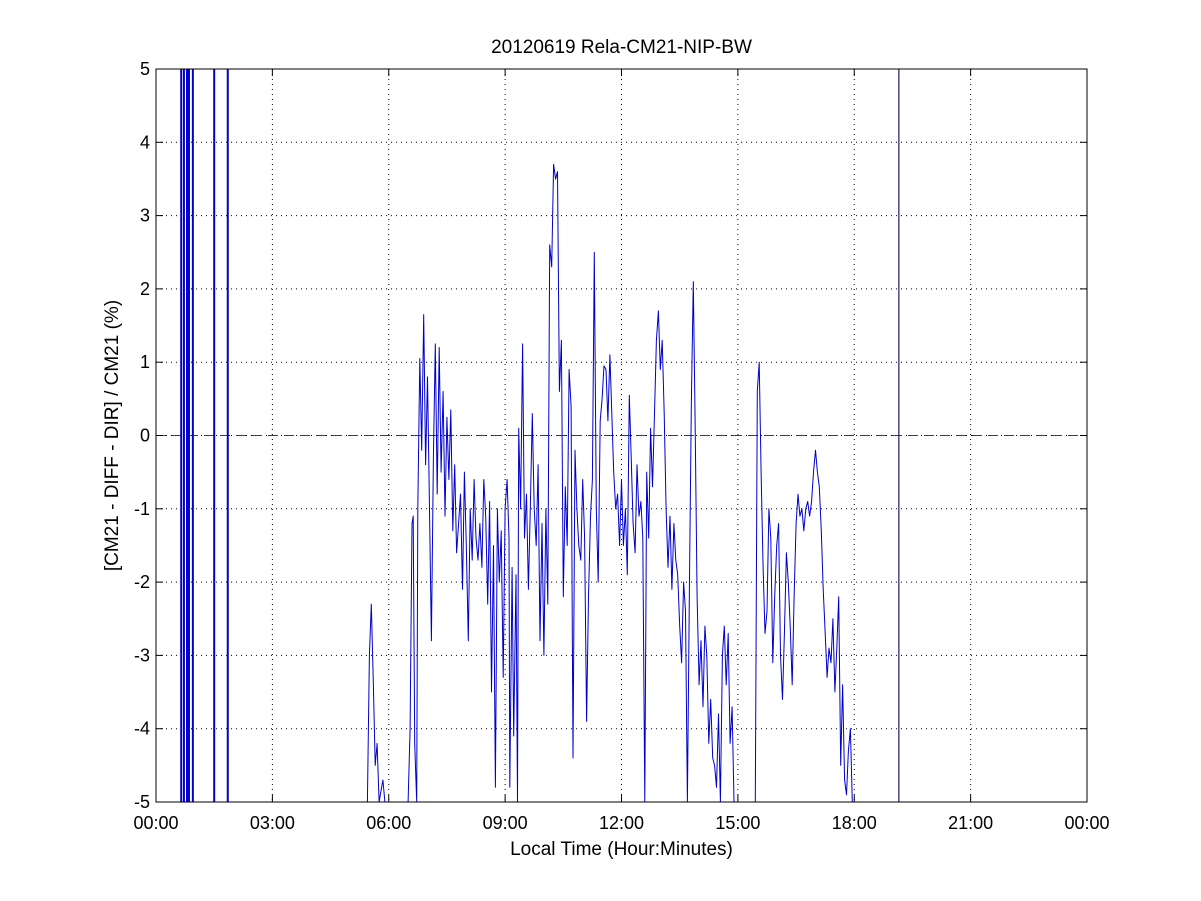 This screenshot has height=901, width=1201. What do you see at coordinates (388, 823) in the screenshot?
I see `x-tick-label: 06:00` at bounding box center [388, 823].